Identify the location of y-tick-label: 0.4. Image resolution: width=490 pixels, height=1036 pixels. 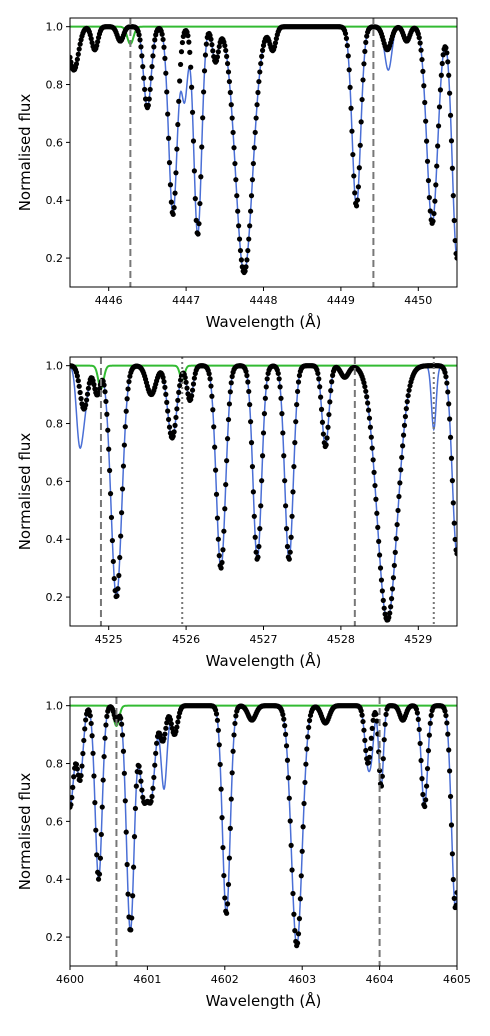
(55, 539).